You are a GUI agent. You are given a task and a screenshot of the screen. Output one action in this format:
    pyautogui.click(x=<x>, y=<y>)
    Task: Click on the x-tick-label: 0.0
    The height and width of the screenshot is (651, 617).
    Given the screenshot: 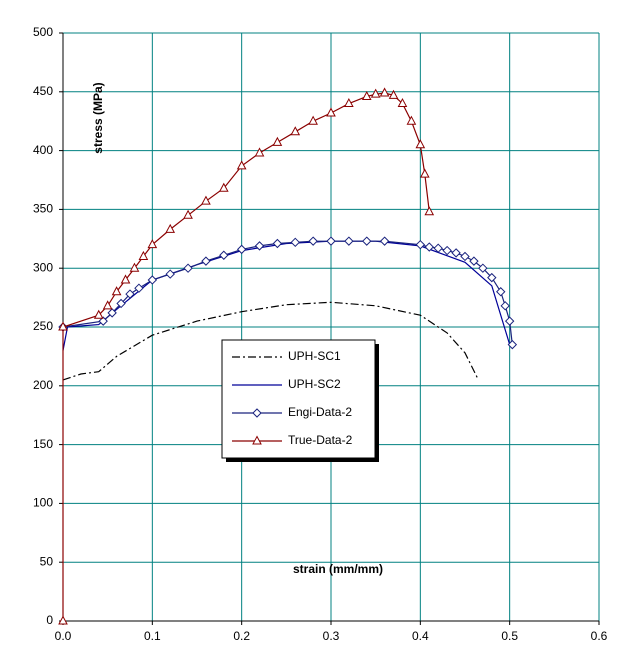 What is the action you would take?
    pyautogui.click(x=63, y=636)
    